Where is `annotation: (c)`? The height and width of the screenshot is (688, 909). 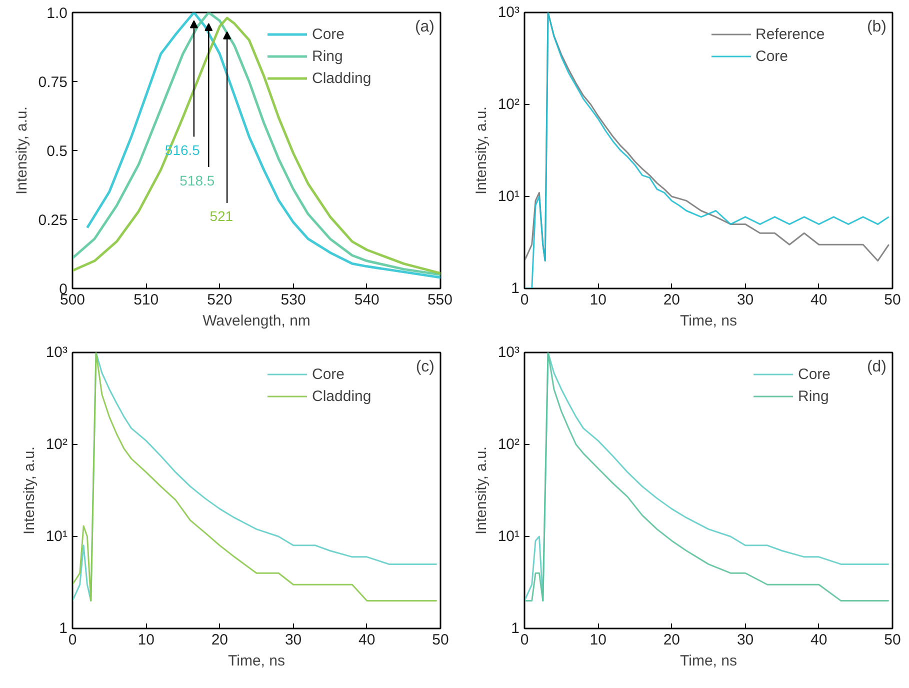 annotation: (c) is located at coordinates (425, 367).